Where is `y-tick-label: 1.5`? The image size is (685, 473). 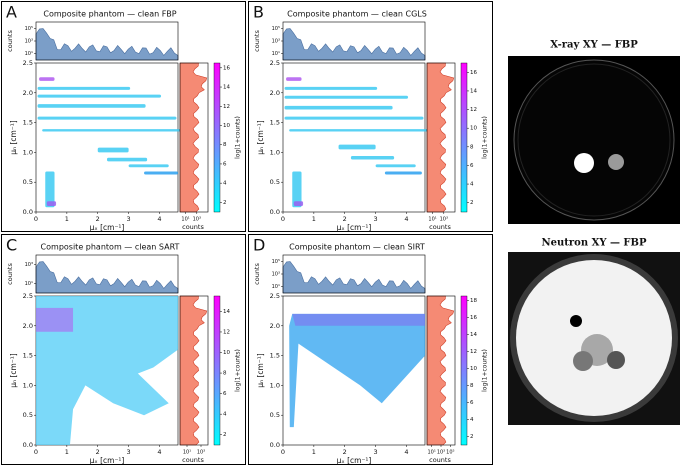 y-tick-label: 1.5 is located at coordinates (275, 123).